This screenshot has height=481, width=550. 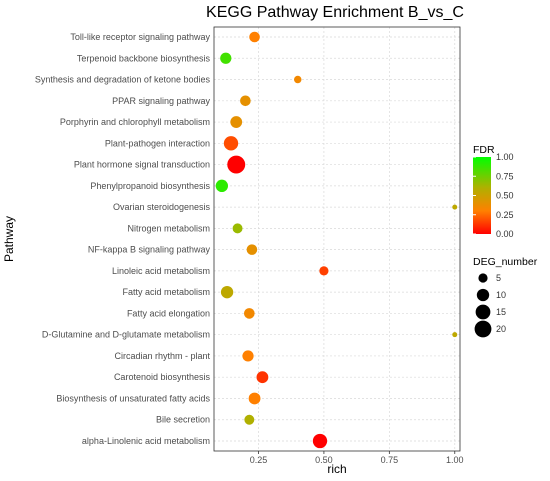 What do you see at coordinates (505, 262) in the screenshot?
I see `deg-legend-title: DEG_number` at bounding box center [505, 262].